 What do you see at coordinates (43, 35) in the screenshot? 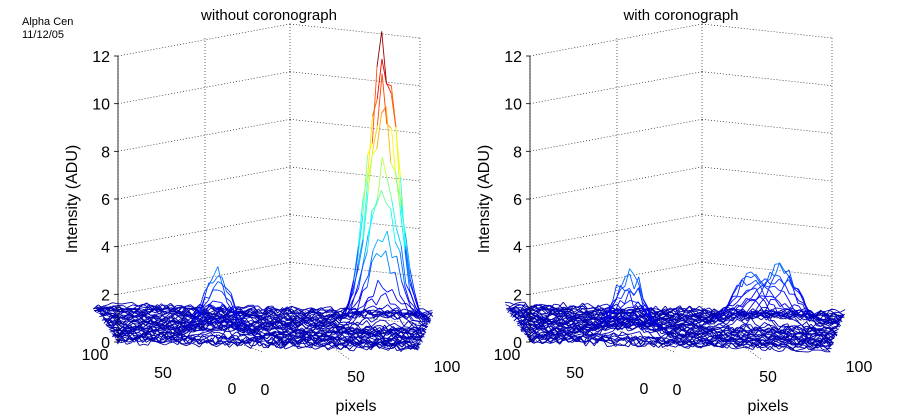
I see `observation-date: 11/12/05` at bounding box center [43, 35].